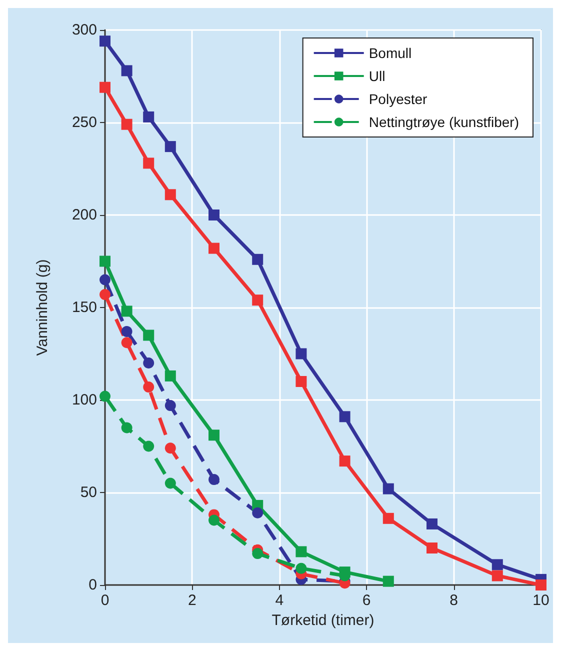 The width and height of the screenshot is (561, 651). I want to click on y-tick-label: 200, so click(84, 215).